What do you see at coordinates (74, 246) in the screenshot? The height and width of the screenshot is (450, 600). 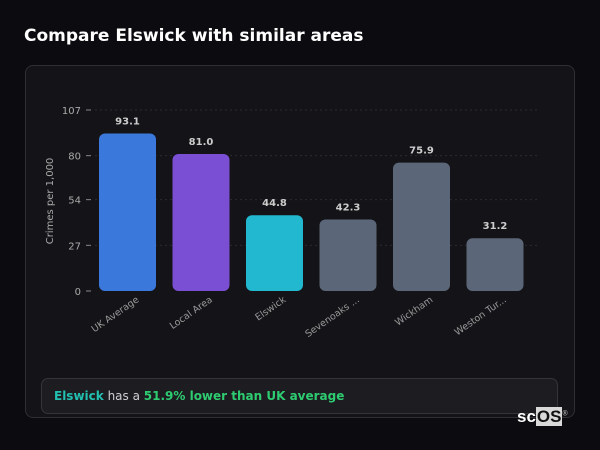 I see `y-tick-label: 27` at bounding box center [74, 246].